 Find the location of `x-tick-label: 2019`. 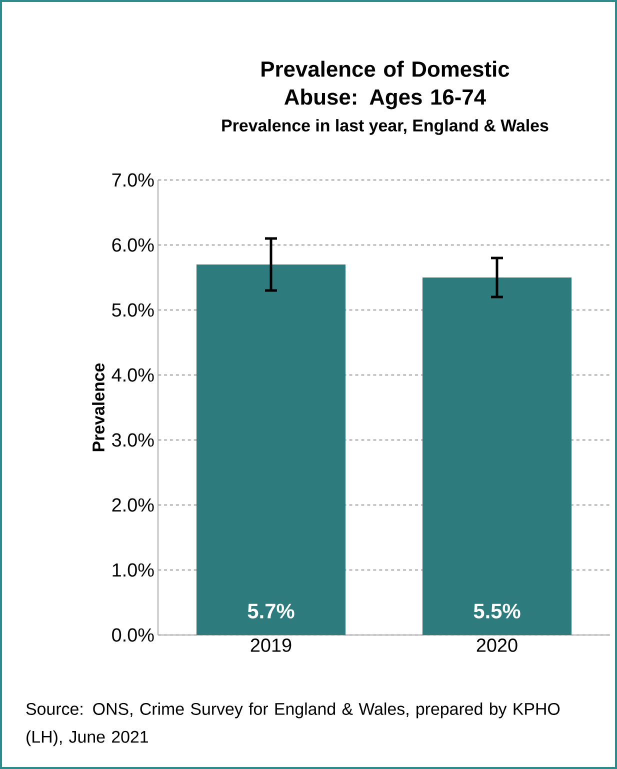

x-tick-label: 2019 is located at coordinates (271, 645).